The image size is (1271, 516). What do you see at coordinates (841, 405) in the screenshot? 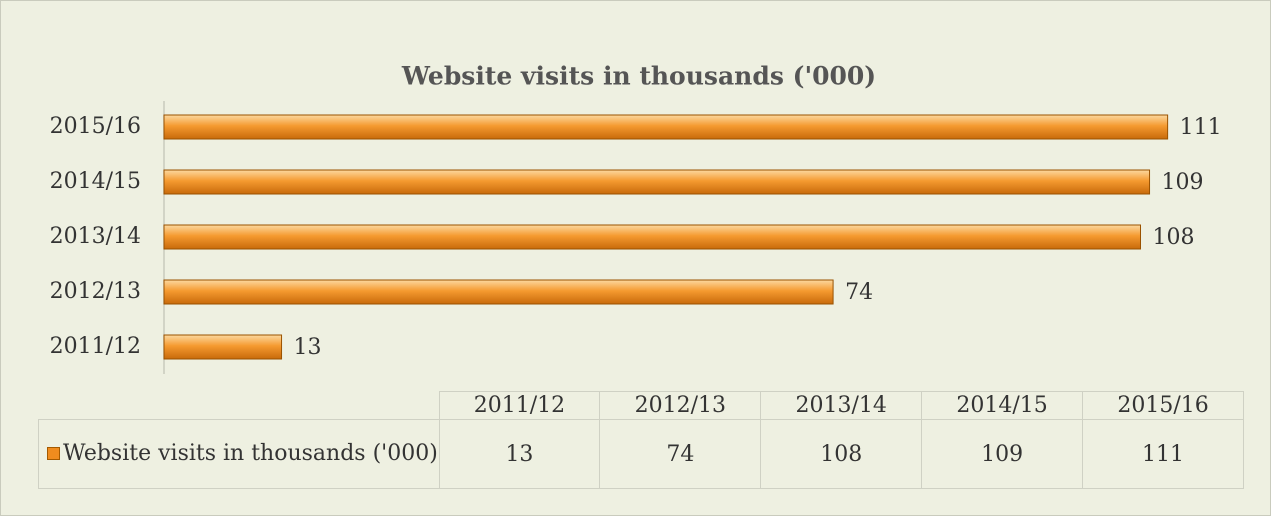
I see `table-header-cell: 2013/14` at bounding box center [841, 405].